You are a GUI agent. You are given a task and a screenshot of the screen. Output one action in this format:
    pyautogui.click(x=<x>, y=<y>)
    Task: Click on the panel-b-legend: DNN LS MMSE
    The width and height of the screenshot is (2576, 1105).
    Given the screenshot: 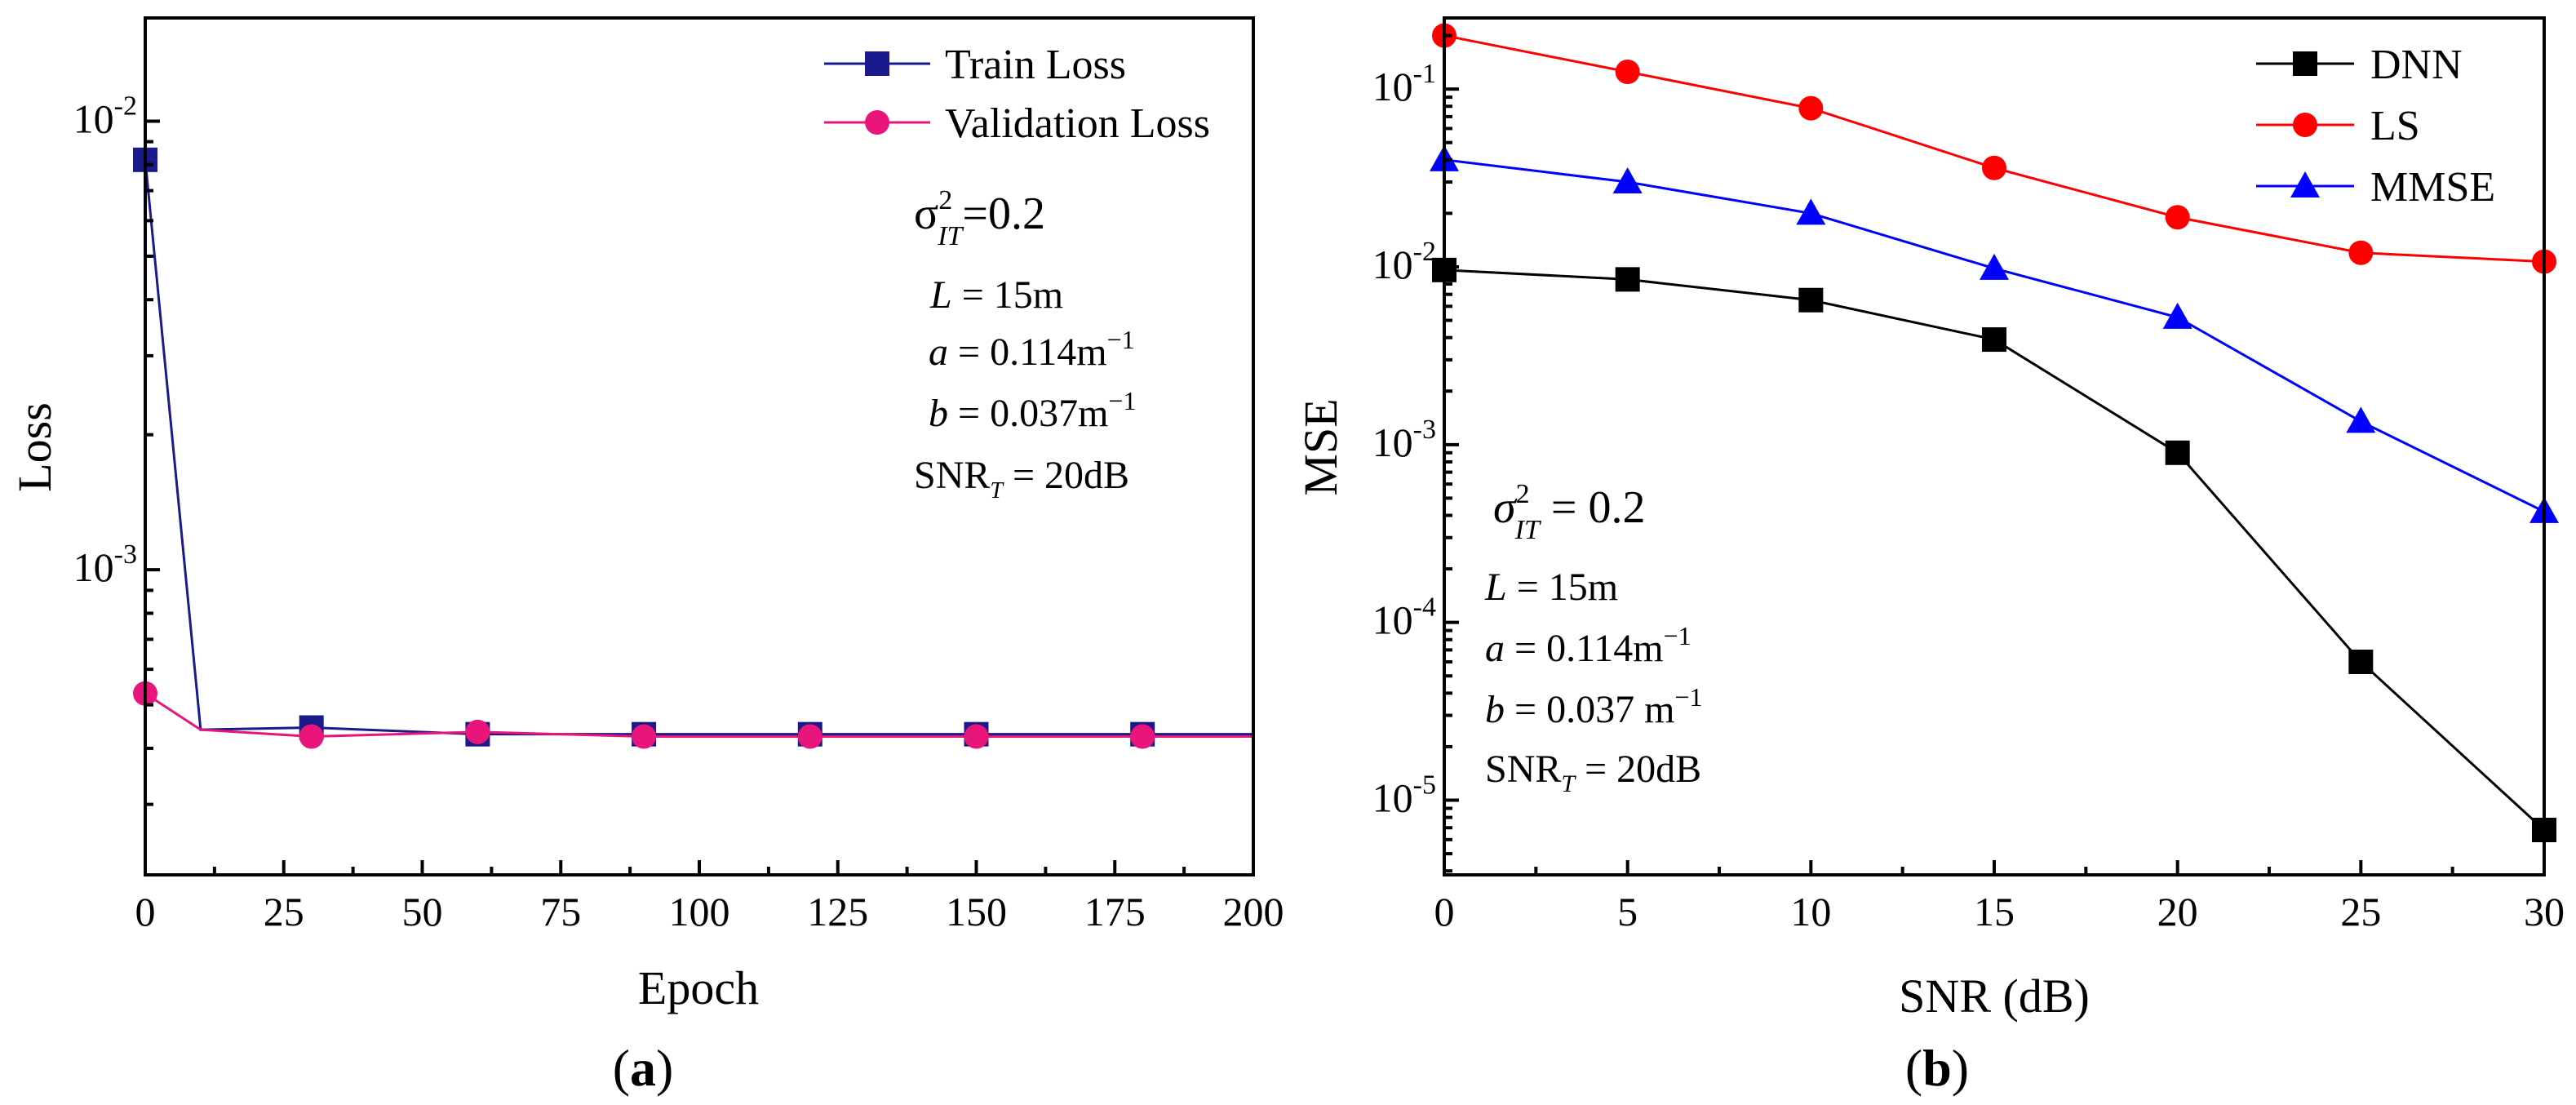 What is the action you would take?
    pyautogui.click(x=2375, y=127)
    